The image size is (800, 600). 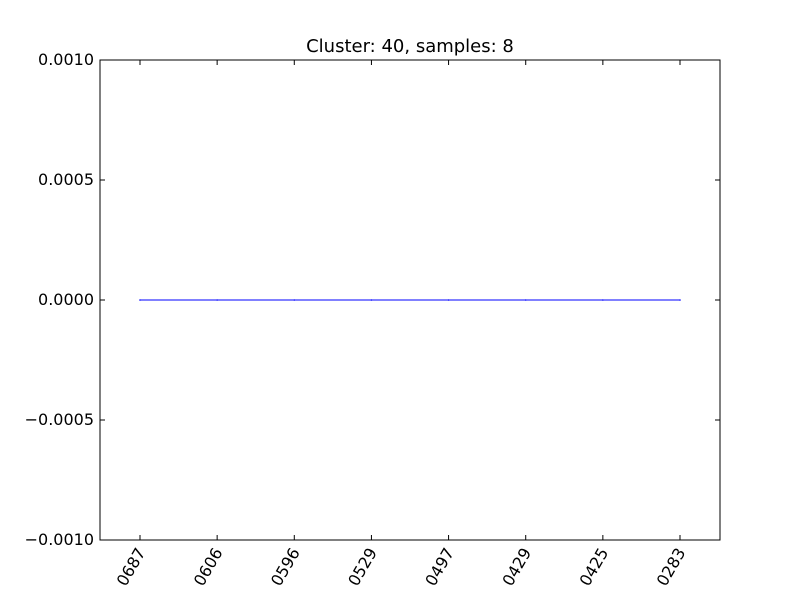 I want to click on y-tick-label: −0.0005, so click(x=59, y=419).